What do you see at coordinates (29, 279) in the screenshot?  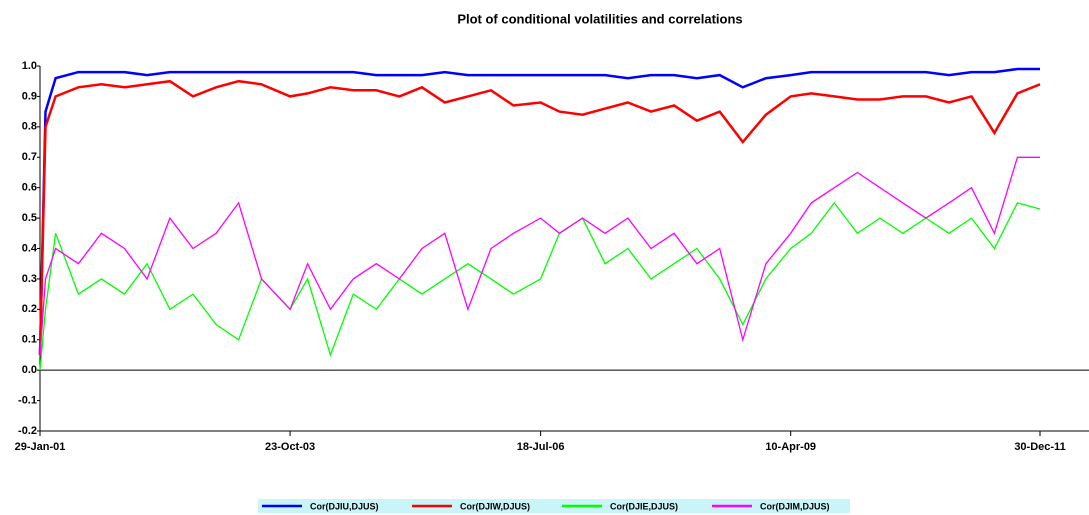 I see `y-tick-label: 0.3` at bounding box center [29, 279].